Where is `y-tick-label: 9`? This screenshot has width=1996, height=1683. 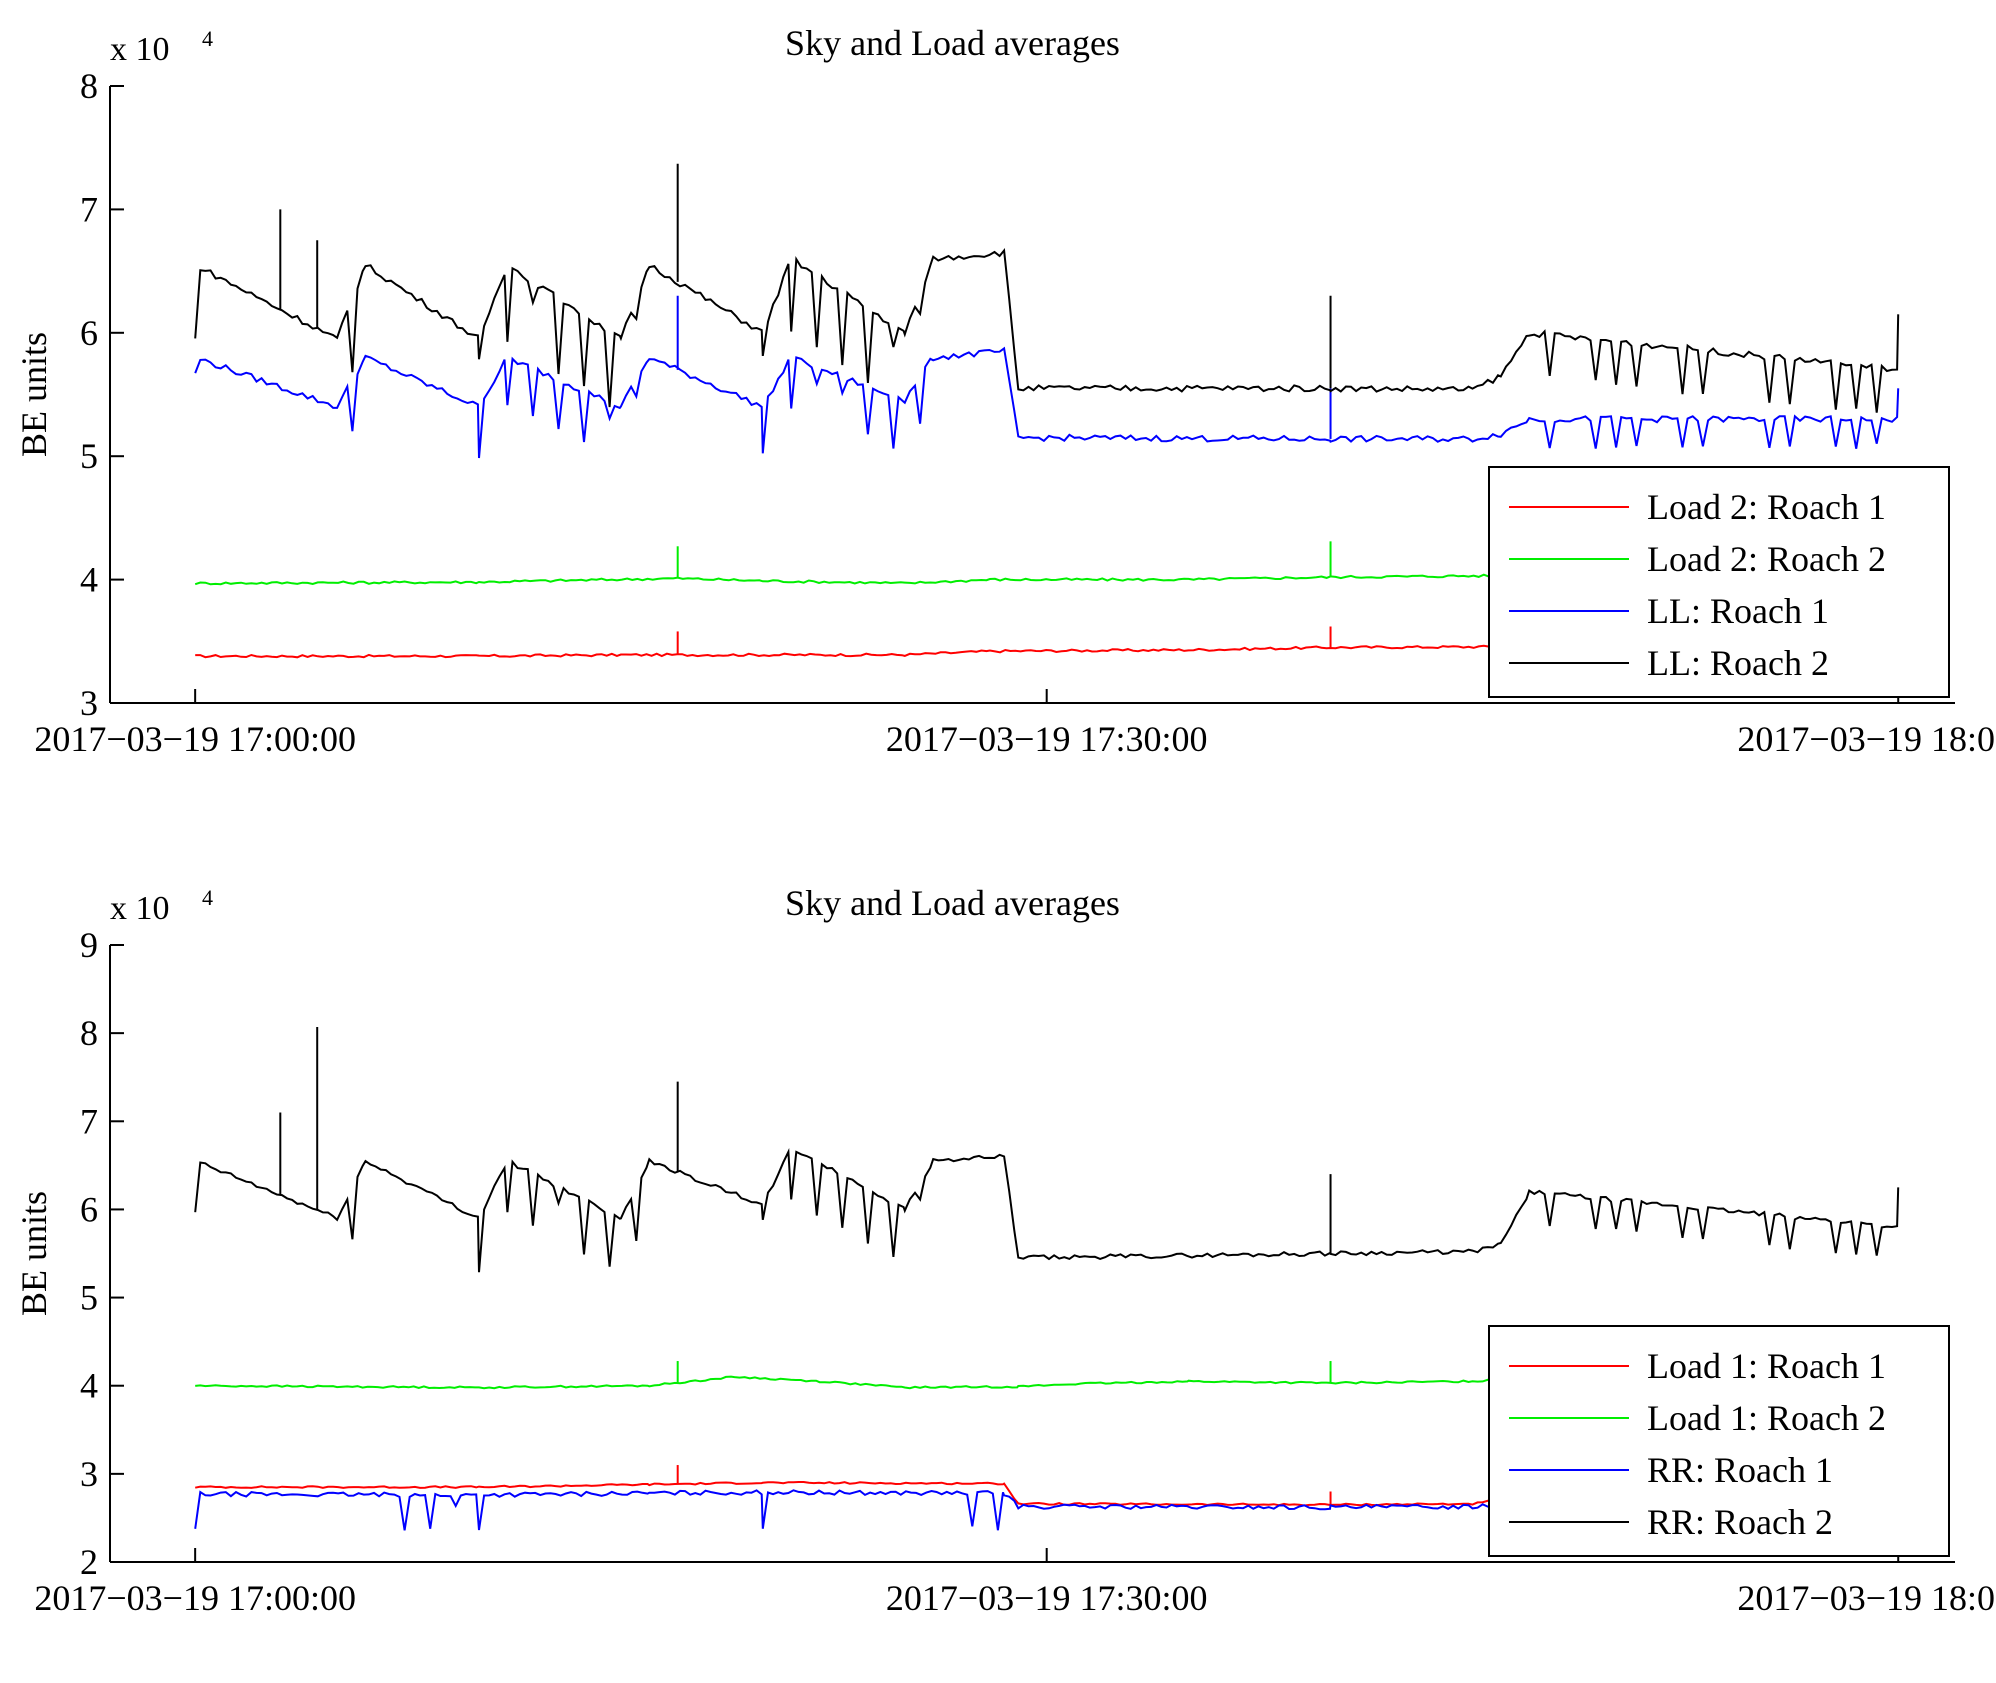 y-tick-label: 9 is located at coordinates (89, 945).